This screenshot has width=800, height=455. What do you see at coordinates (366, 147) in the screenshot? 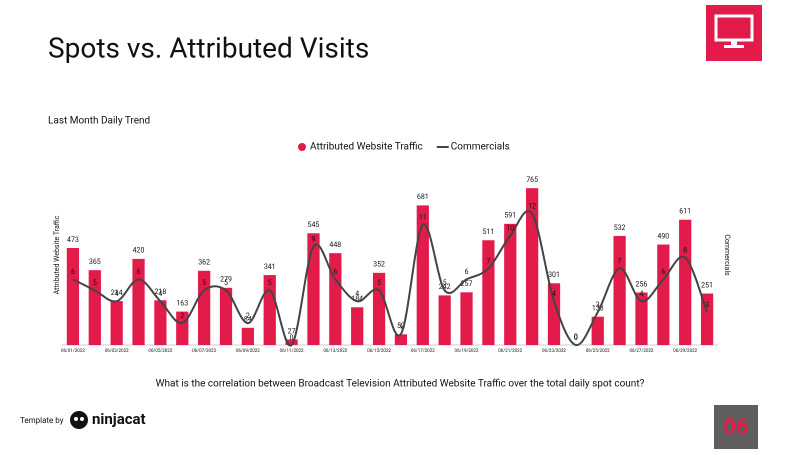
I see `legend-label: Attributed Website Traffic` at bounding box center [366, 147].